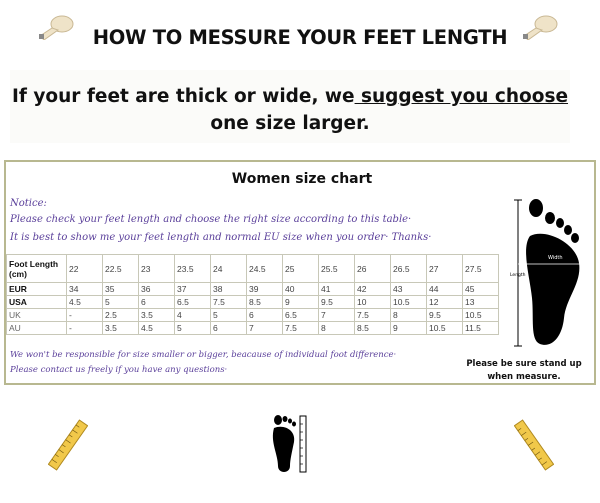  I want to click on row-label: Foot Length (cm), so click(36, 268).